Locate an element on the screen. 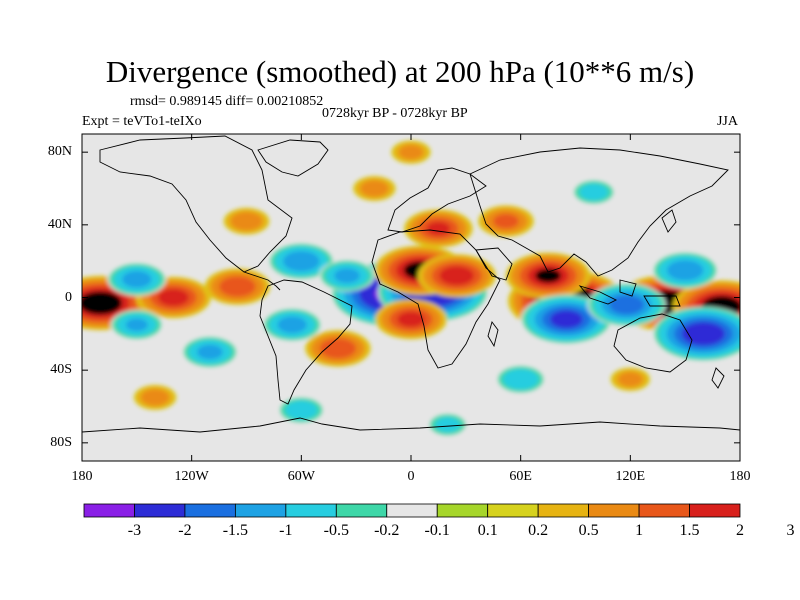  coast-north-america is located at coordinates (196, 204).